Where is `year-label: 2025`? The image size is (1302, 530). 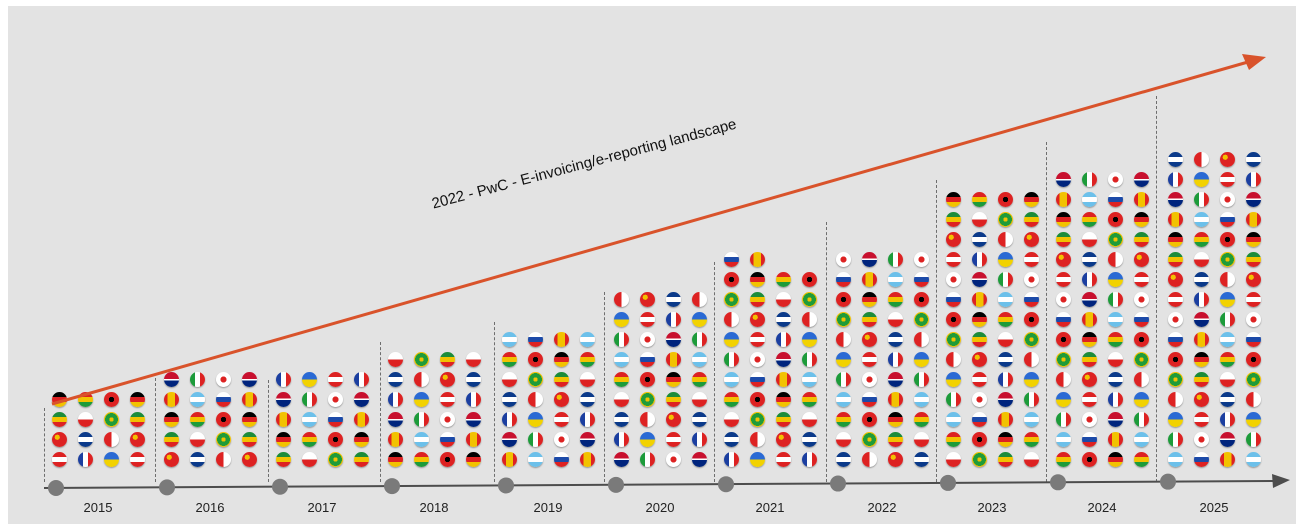 year-label: 2025 is located at coordinates (1214, 507).